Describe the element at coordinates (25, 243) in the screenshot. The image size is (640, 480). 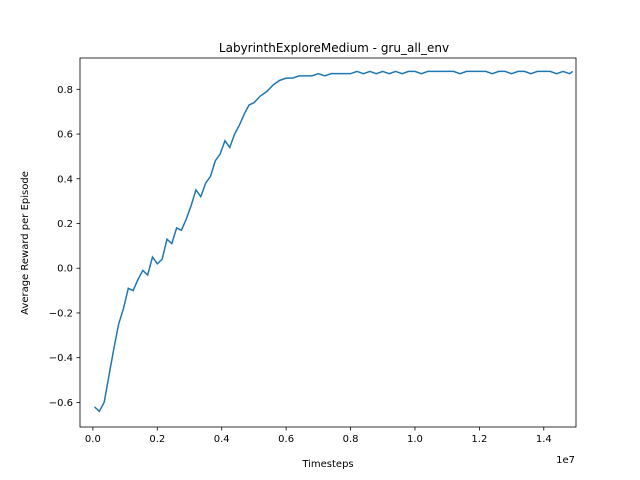
I see `y-axis-label: Average Reward per Episode` at that location.